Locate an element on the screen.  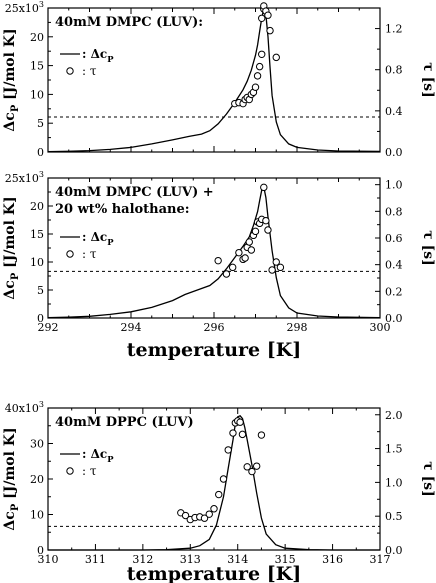
x-tick-label: 317 is located at coordinates (380, 559).